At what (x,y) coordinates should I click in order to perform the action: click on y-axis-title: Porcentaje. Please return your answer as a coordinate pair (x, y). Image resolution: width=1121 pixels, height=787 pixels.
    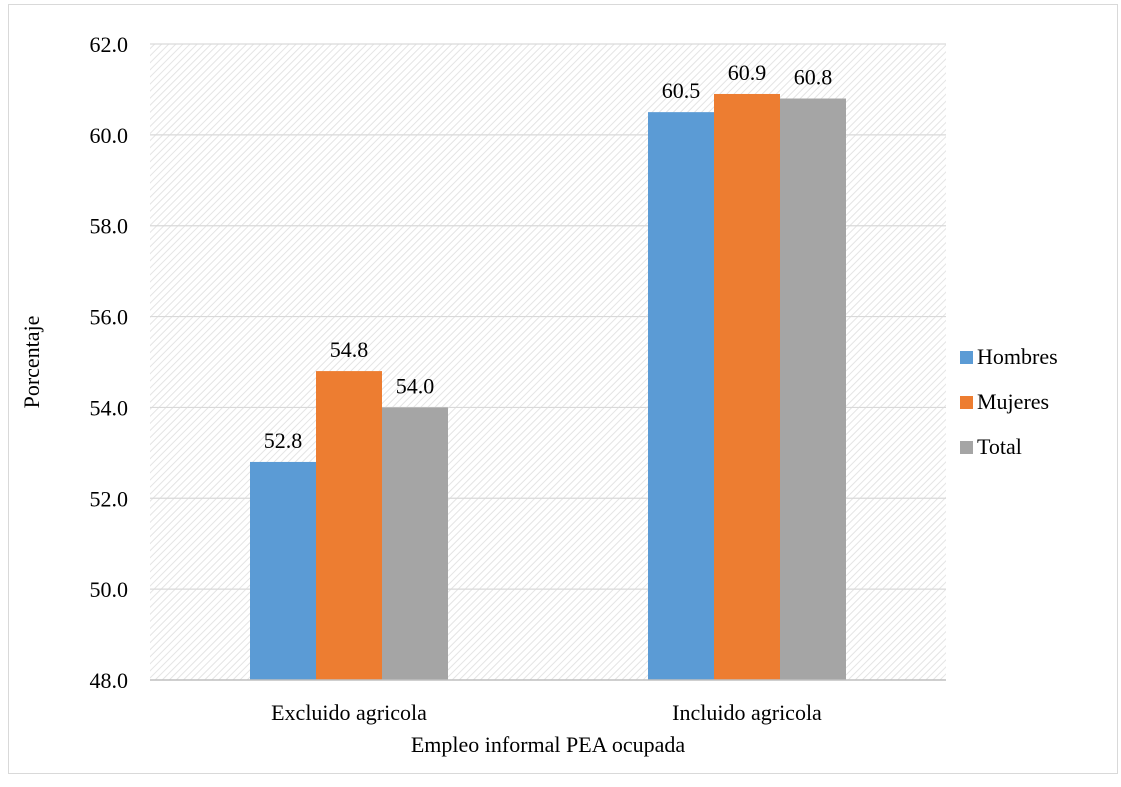
    Looking at the image, I should click on (31, 362).